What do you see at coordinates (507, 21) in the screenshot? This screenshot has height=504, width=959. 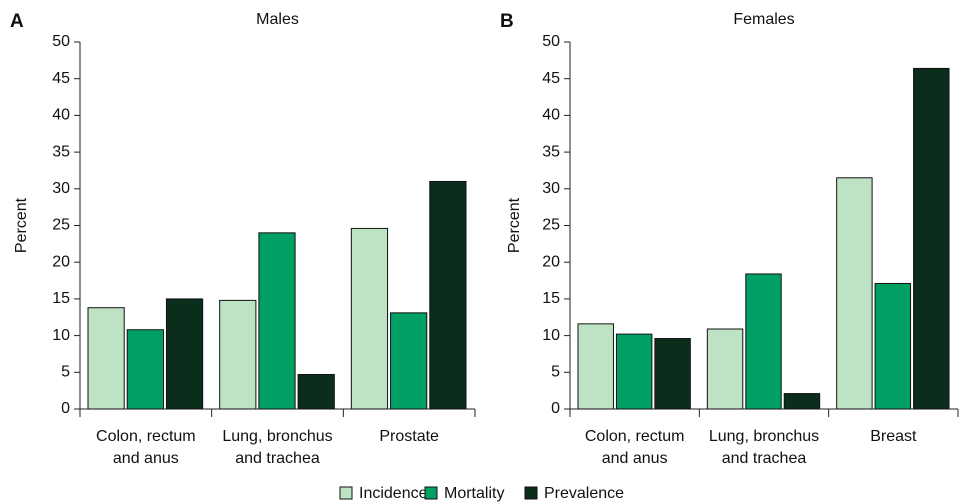 I see `panel-label: B` at bounding box center [507, 21].